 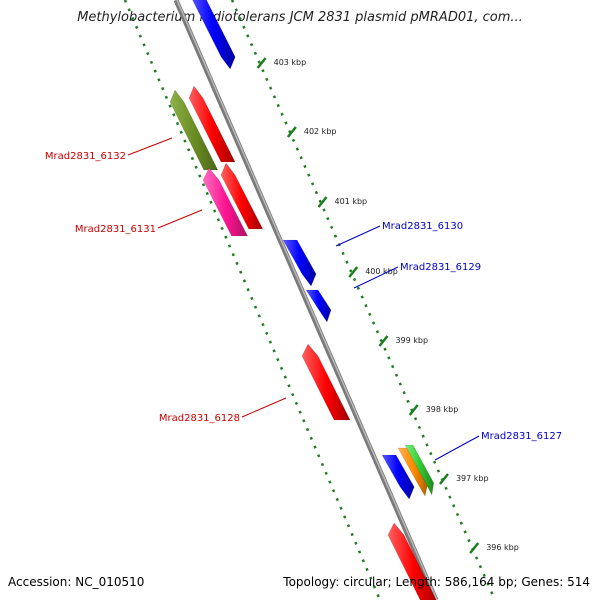 What do you see at coordinates (76, 582) in the screenshot?
I see `accession-text: Accession: NC_010510` at bounding box center [76, 582].